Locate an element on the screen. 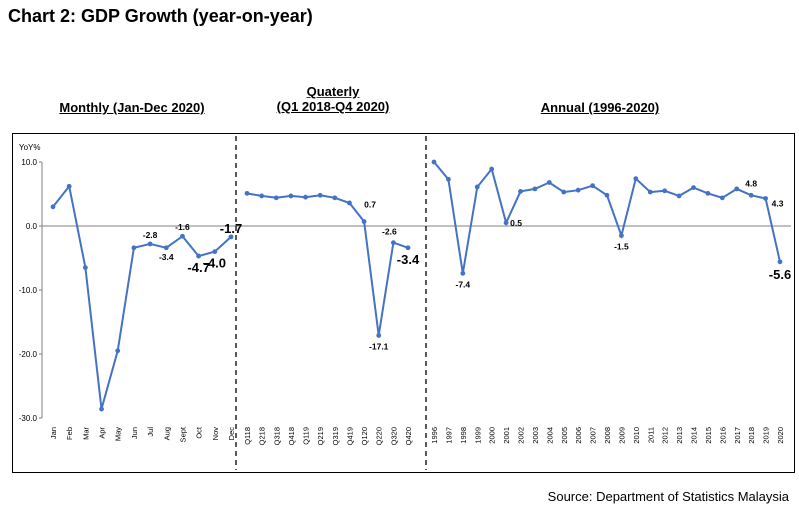 This screenshot has height=516, width=799. data-label: -17.1 is located at coordinates (379, 346).